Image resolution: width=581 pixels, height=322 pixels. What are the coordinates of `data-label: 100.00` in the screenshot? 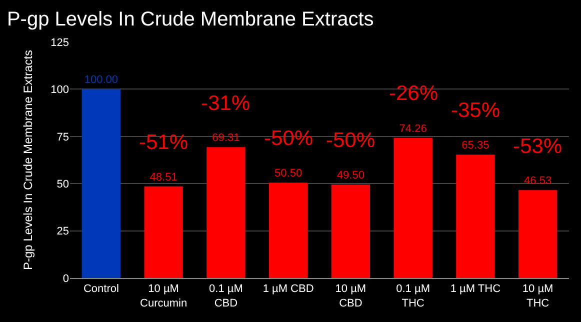 It's located at (101, 80).